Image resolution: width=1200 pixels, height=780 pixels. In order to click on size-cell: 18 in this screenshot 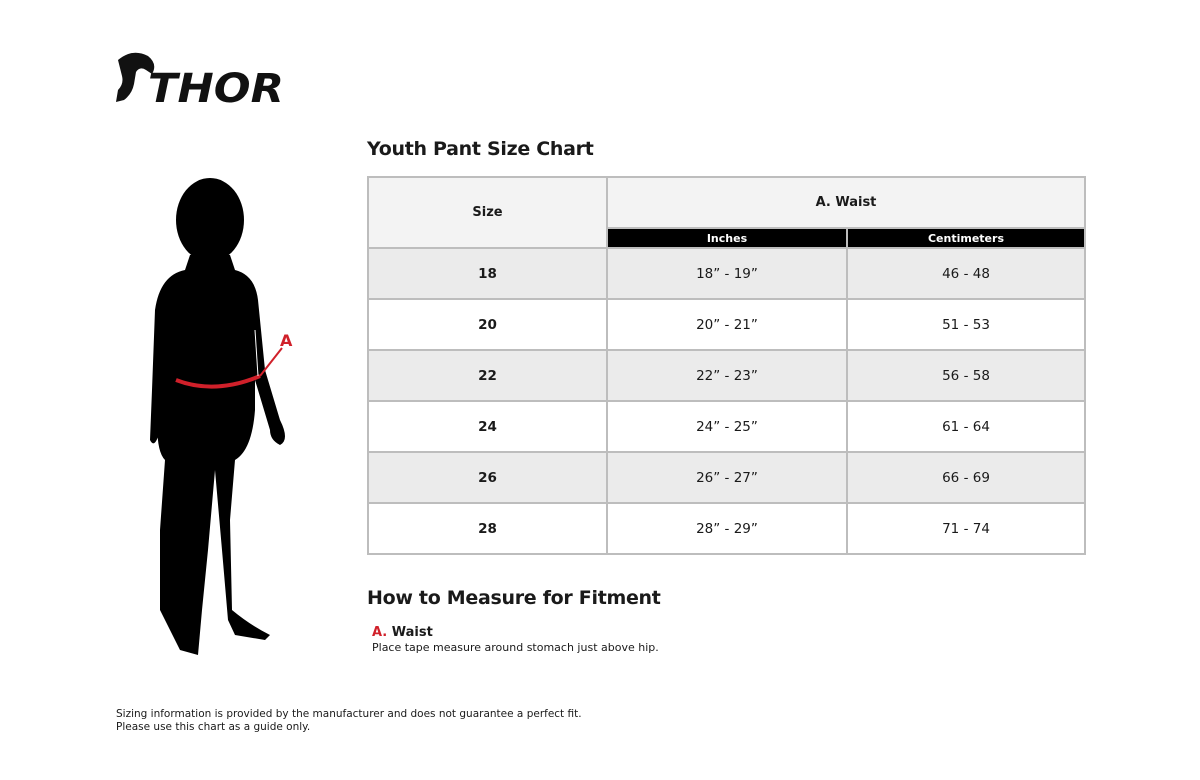, I will do `click(487, 273)`.